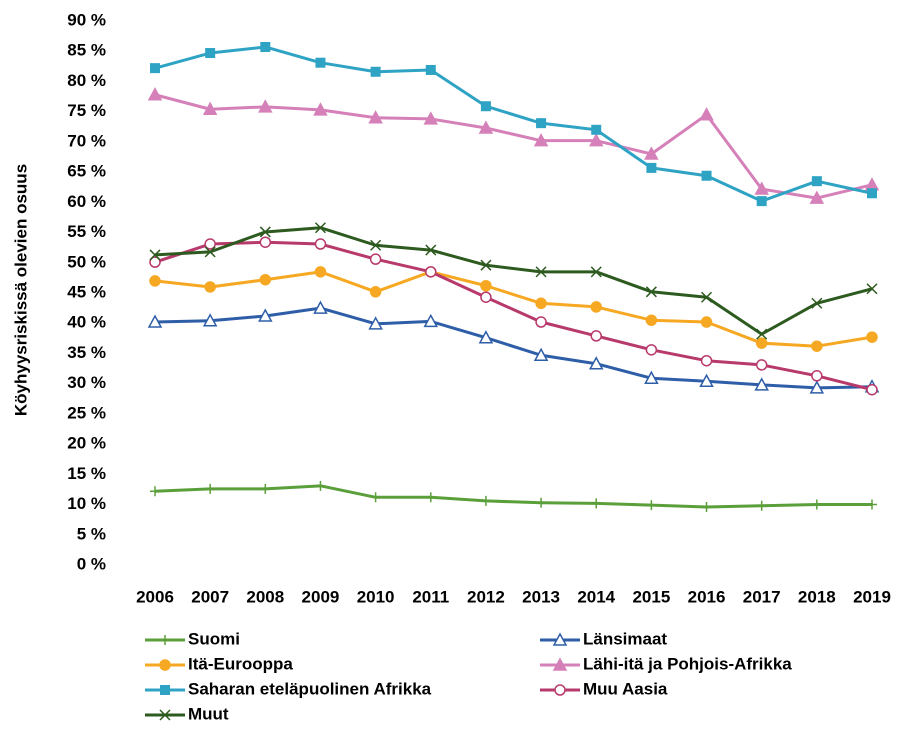 This screenshot has width=909, height=735. What do you see at coordinates (86, 50) in the screenshot?
I see `y-tick-label: 85 %` at bounding box center [86, 50].